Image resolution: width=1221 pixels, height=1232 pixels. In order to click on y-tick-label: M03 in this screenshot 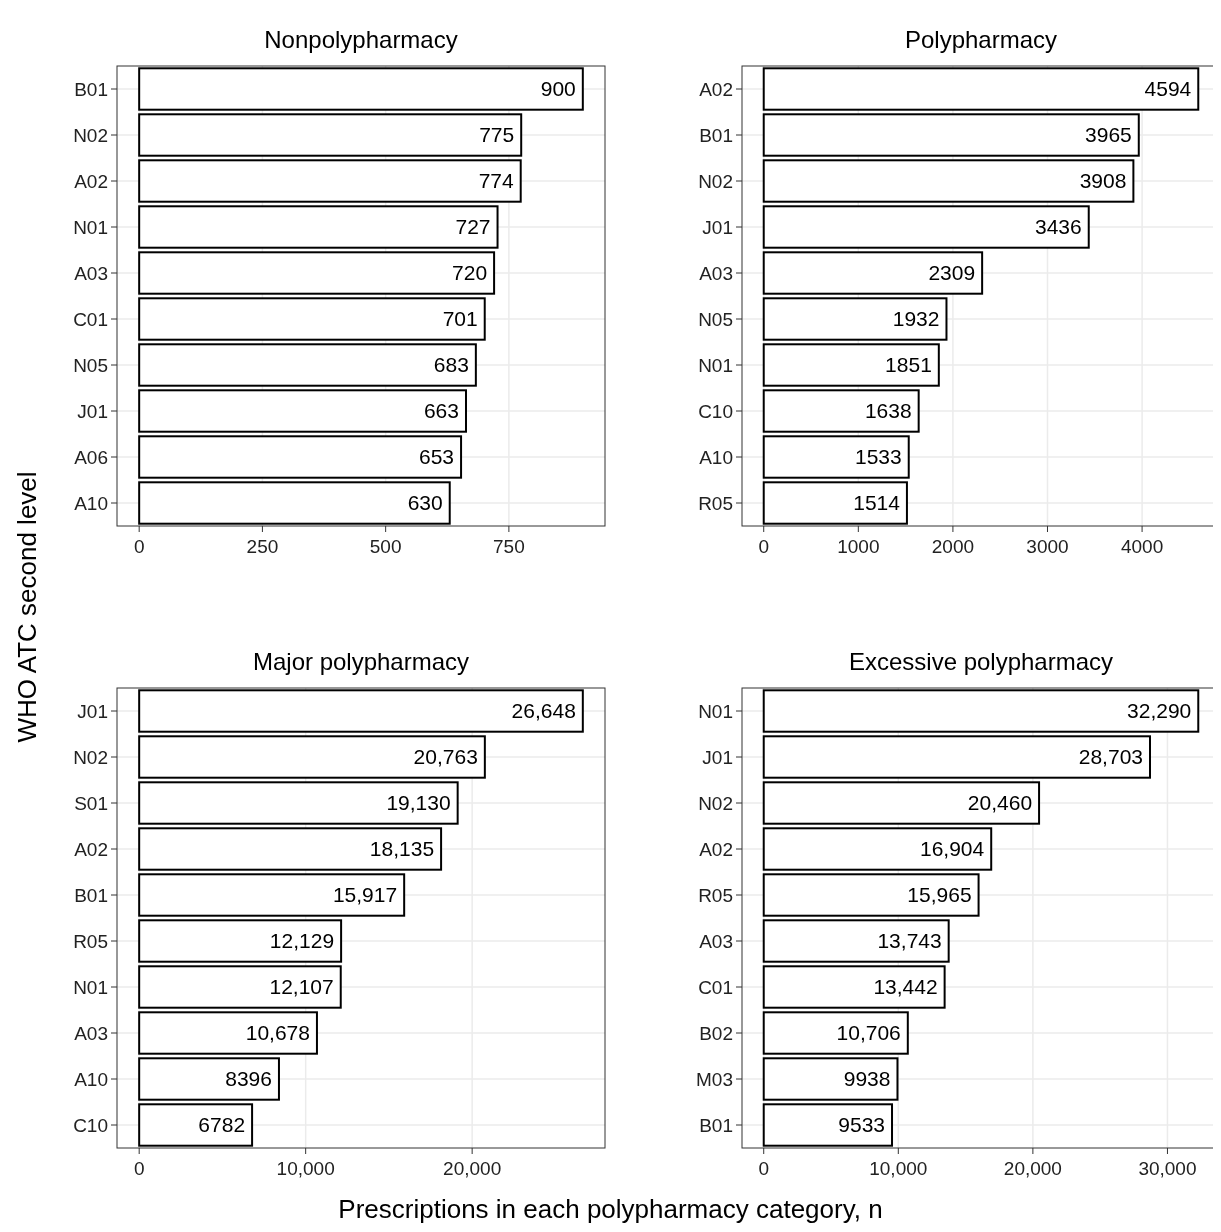, I will do `click(714, 1079)`.